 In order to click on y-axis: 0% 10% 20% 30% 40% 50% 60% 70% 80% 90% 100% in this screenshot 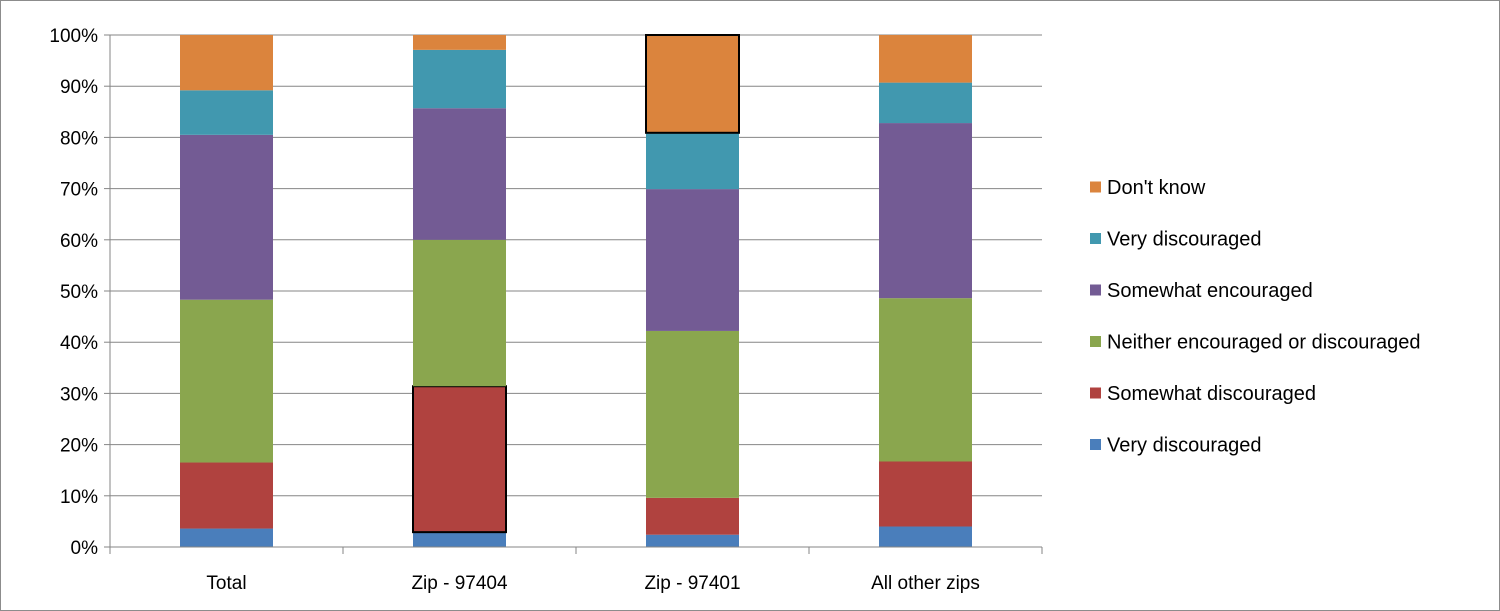, I will do `click(80, 292)`.